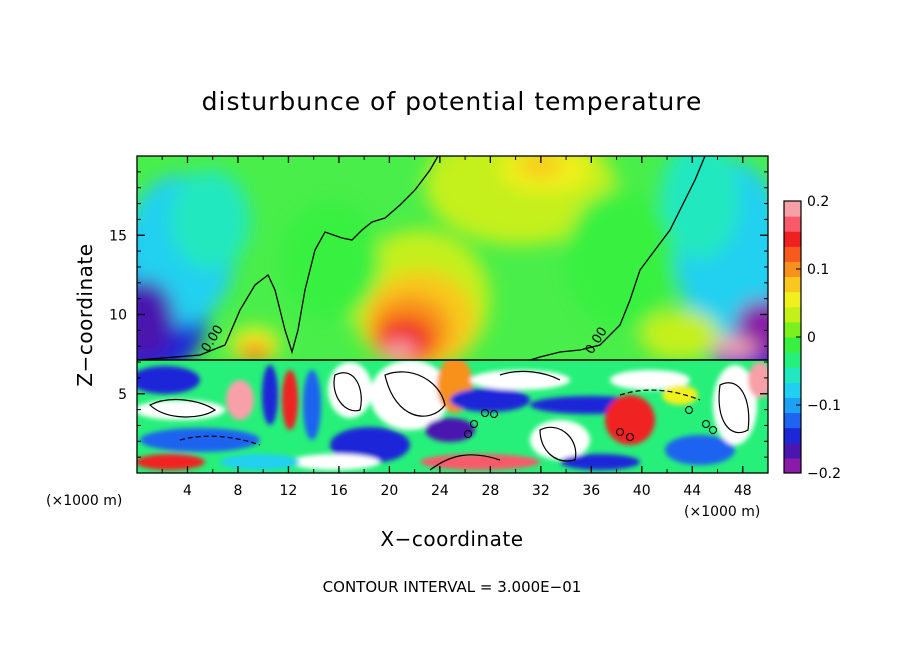 Image resolution: width=904 pixels, height=654 pixels. What do you see at coordinates (824, 474) in the screenshot?
I see `colorbar-tick-label: −0.2` at bounding box center [824, 474].